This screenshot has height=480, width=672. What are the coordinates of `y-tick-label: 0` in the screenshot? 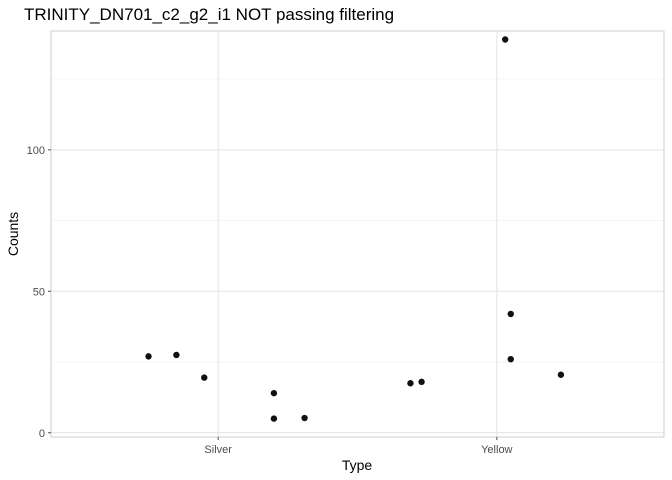 It's located at (42, 434).